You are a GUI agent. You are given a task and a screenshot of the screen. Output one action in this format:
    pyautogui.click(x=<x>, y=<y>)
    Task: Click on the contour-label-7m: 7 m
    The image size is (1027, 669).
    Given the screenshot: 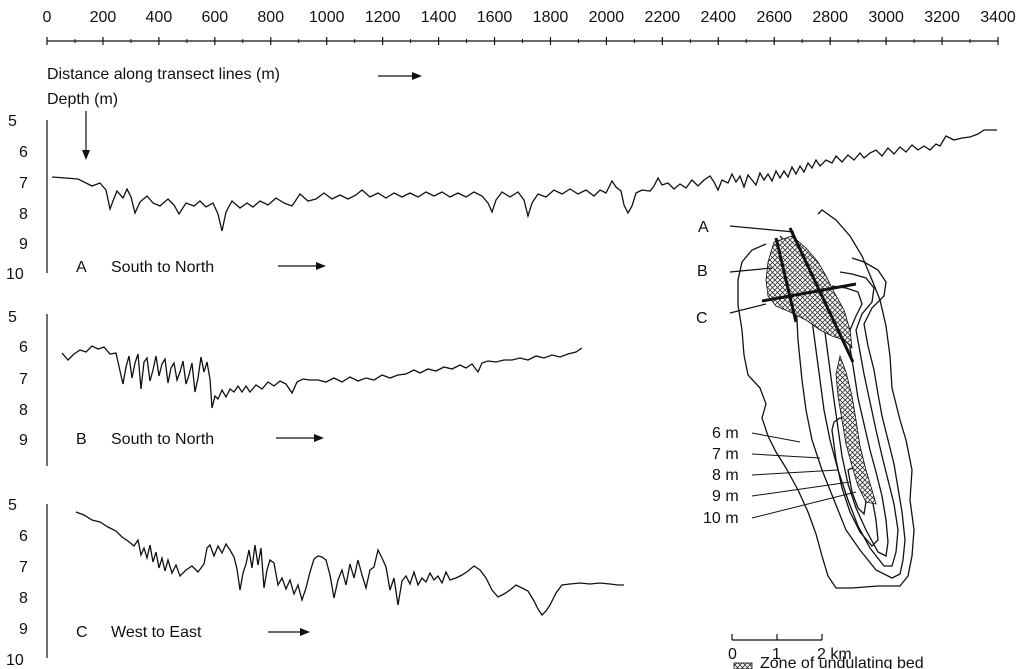 What is the action you would take?
    pyautogui.click(x=725, y=454)
    